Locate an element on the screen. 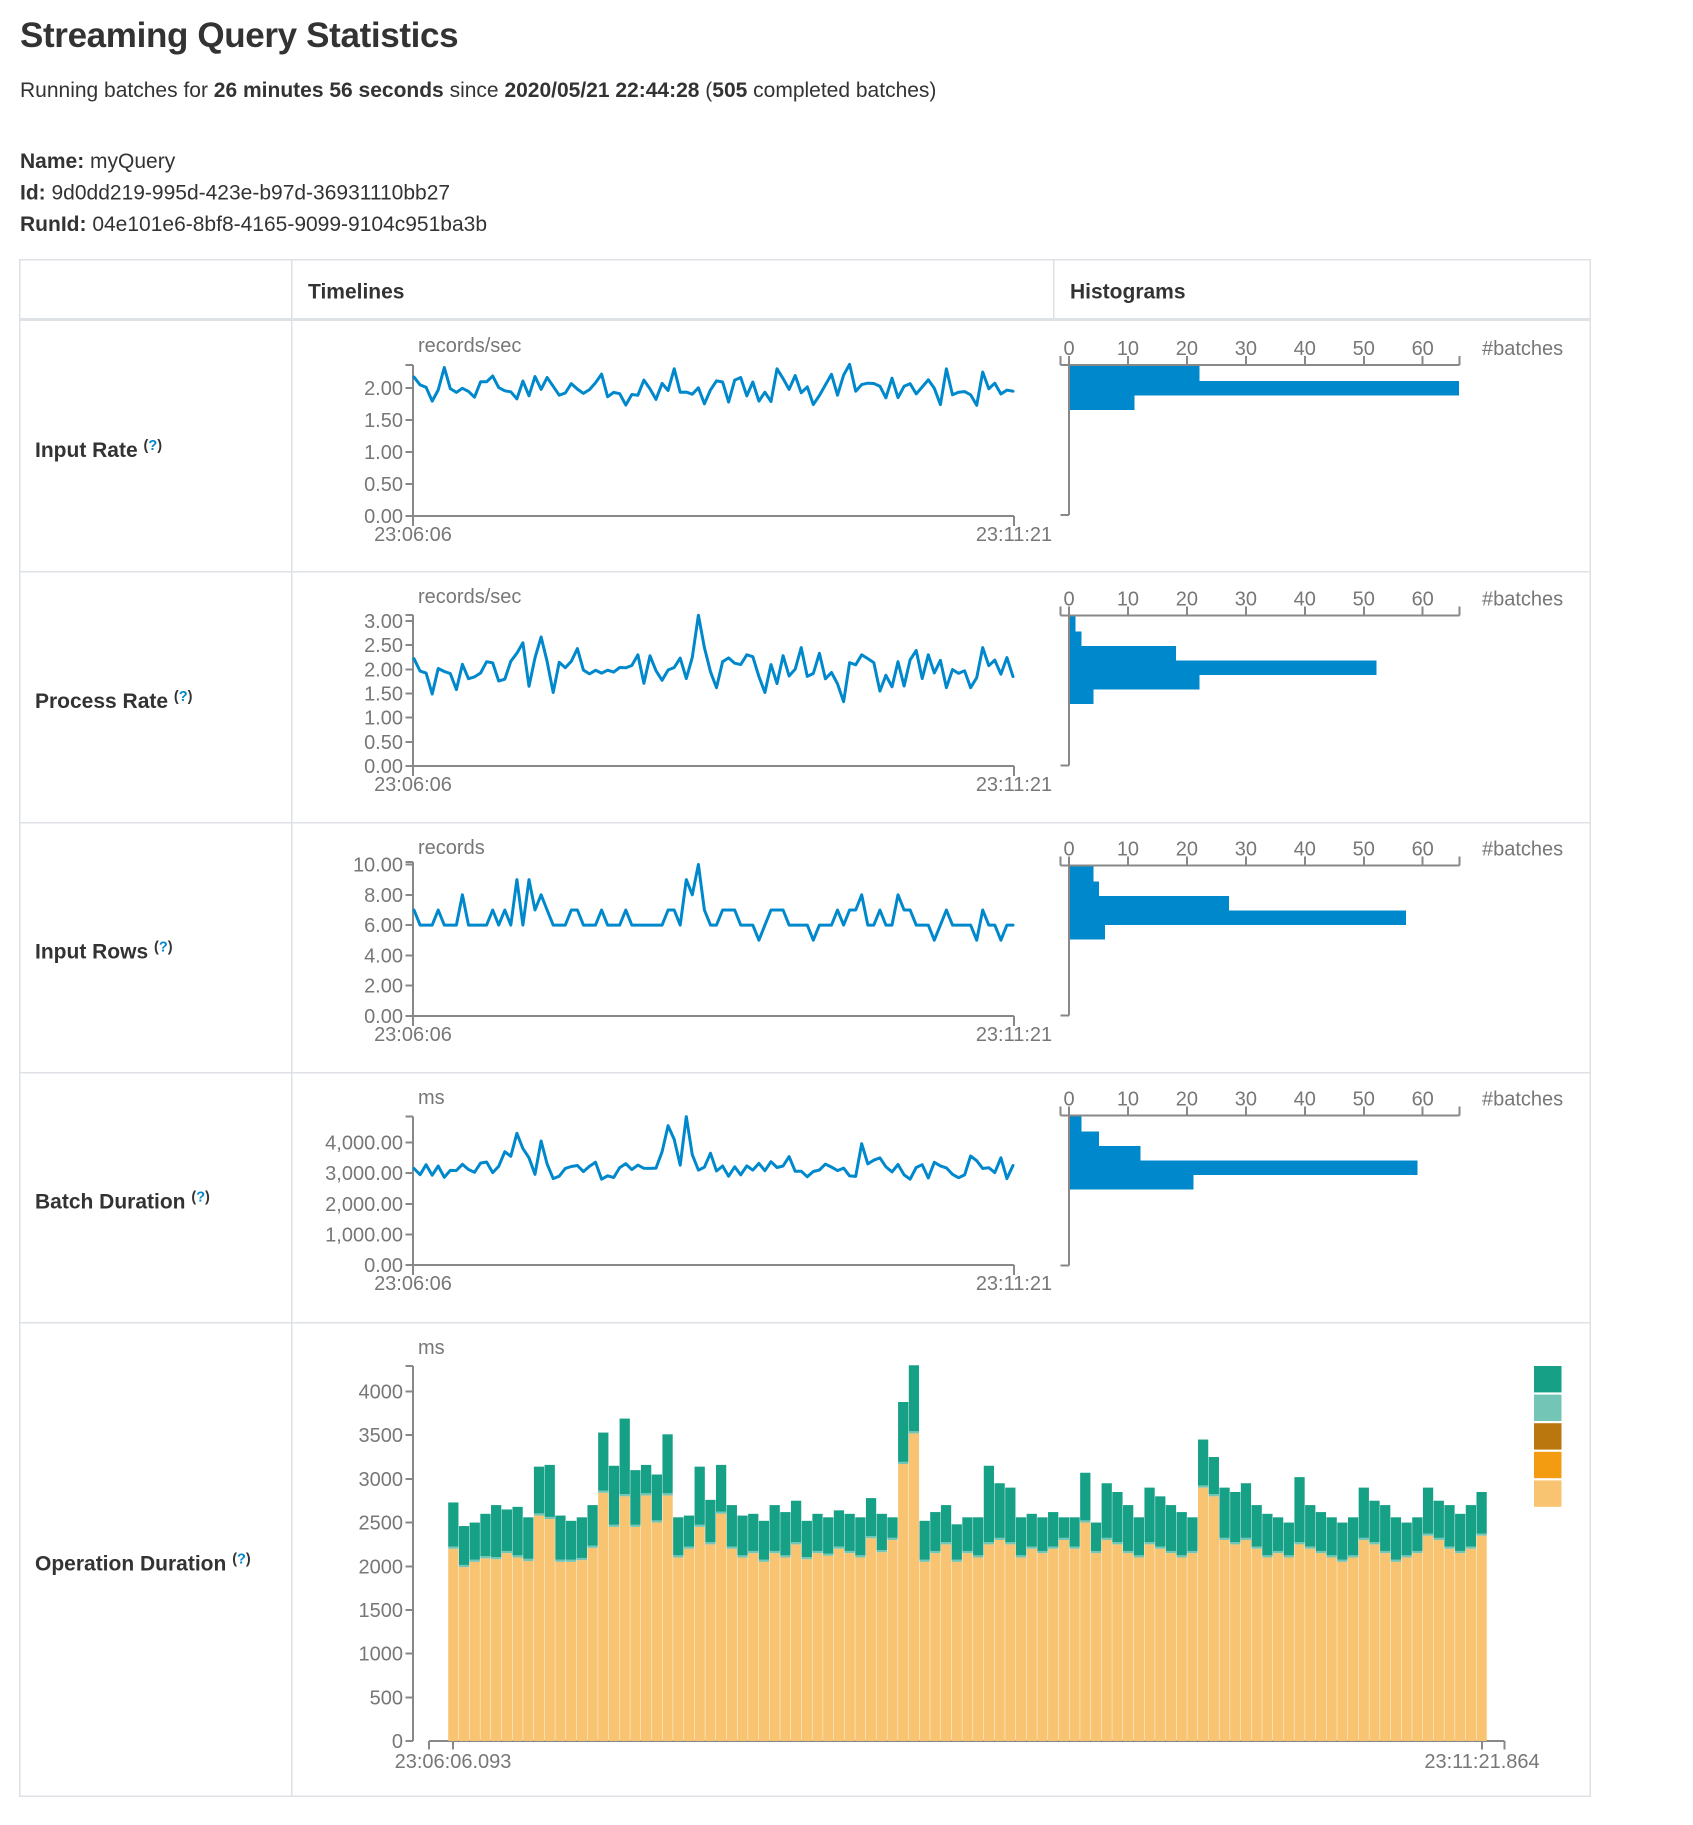 Image resolution: width=1693 pixels, height=1825 pixels. svg-text: 10.00 is located at coordinates (378, 866).